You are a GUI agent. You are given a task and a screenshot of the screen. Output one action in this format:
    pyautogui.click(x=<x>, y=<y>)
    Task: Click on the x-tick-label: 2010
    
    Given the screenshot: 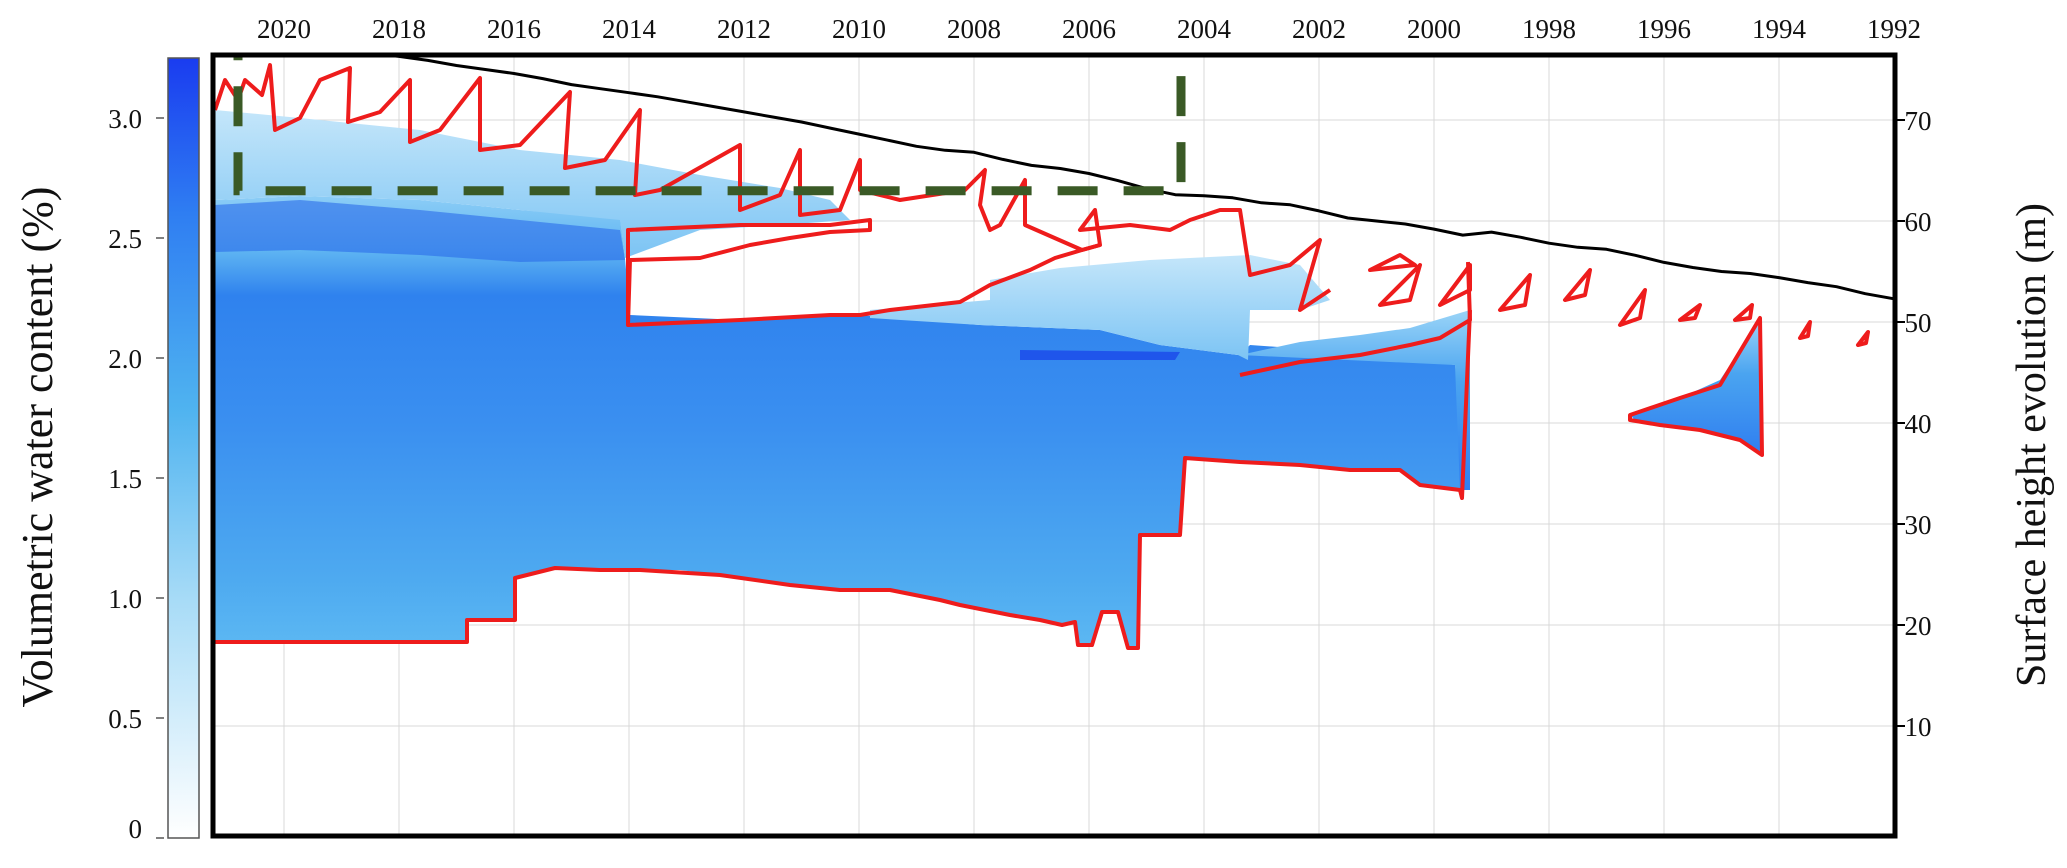 What is the action you would take?
    pyautogui.click(x=859, y=29)
    